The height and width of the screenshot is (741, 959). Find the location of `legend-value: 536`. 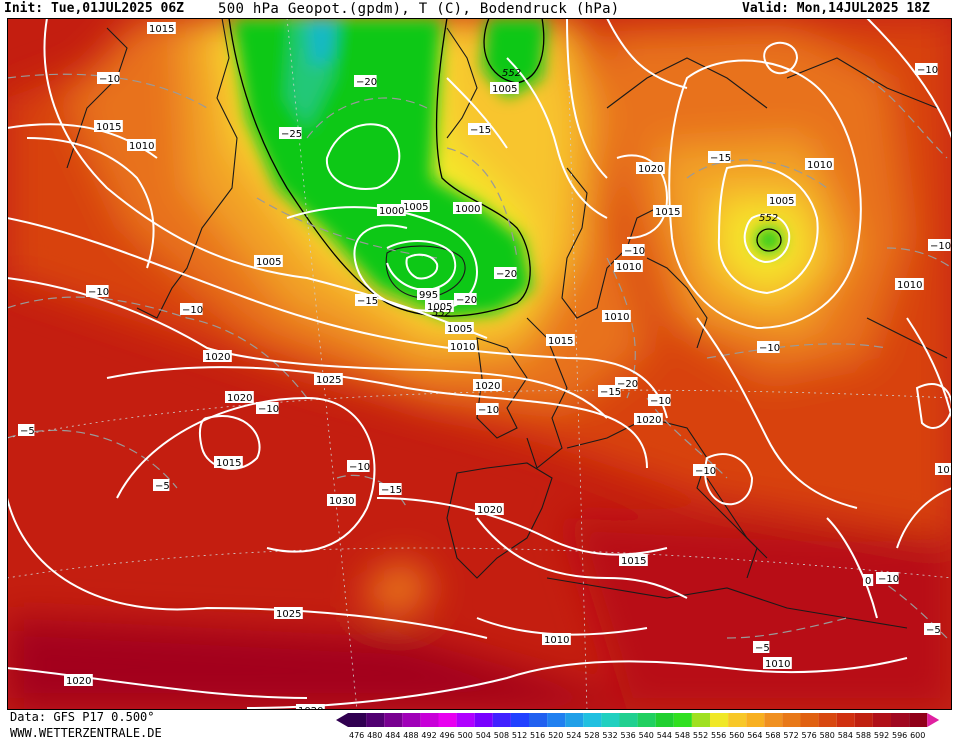

legend-value: 536 is located at coordinates (628, 735).